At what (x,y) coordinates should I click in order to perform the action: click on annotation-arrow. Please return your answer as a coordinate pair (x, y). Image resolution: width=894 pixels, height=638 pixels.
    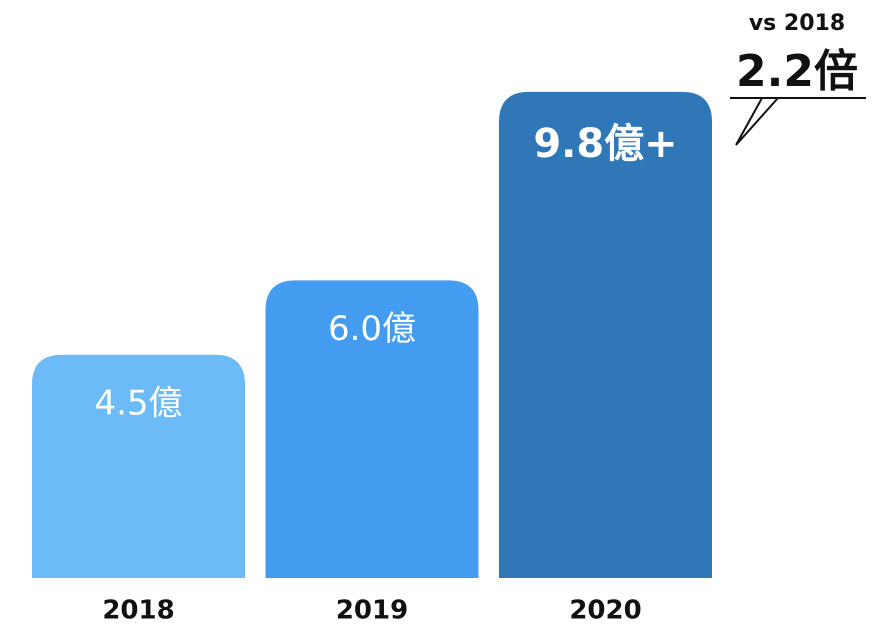
    Looking at the image, I should click on (757, 121).